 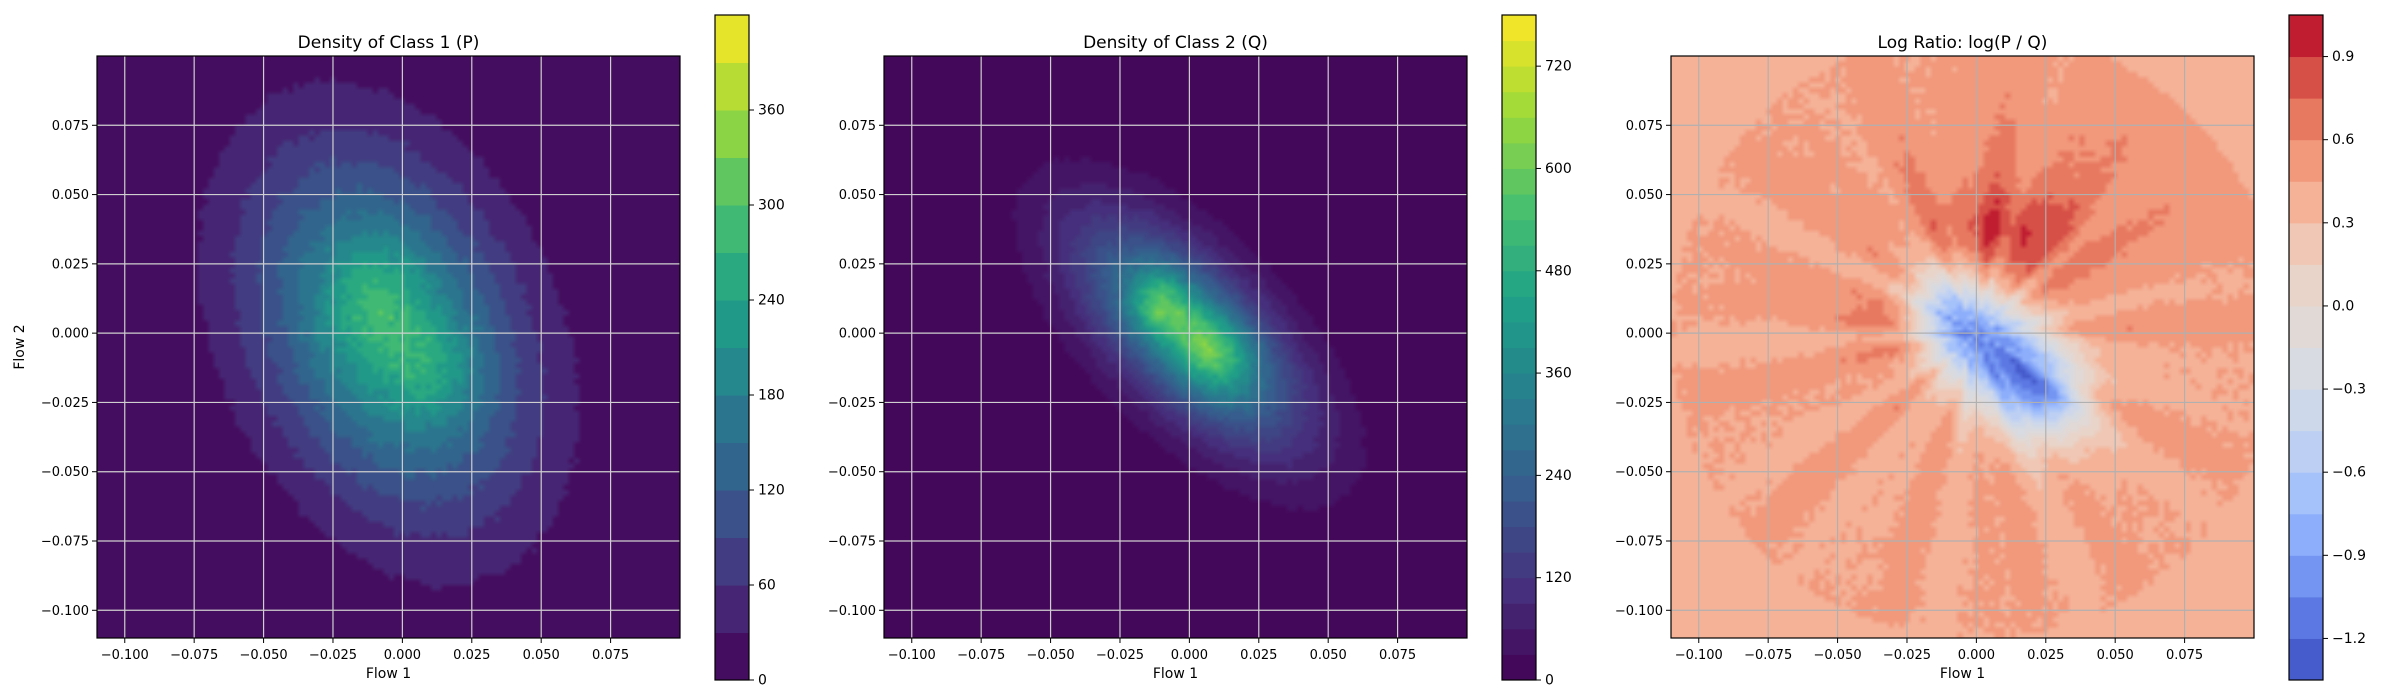 I want to click on colorbar-tick-label: 180, so click(x=771, y=396).